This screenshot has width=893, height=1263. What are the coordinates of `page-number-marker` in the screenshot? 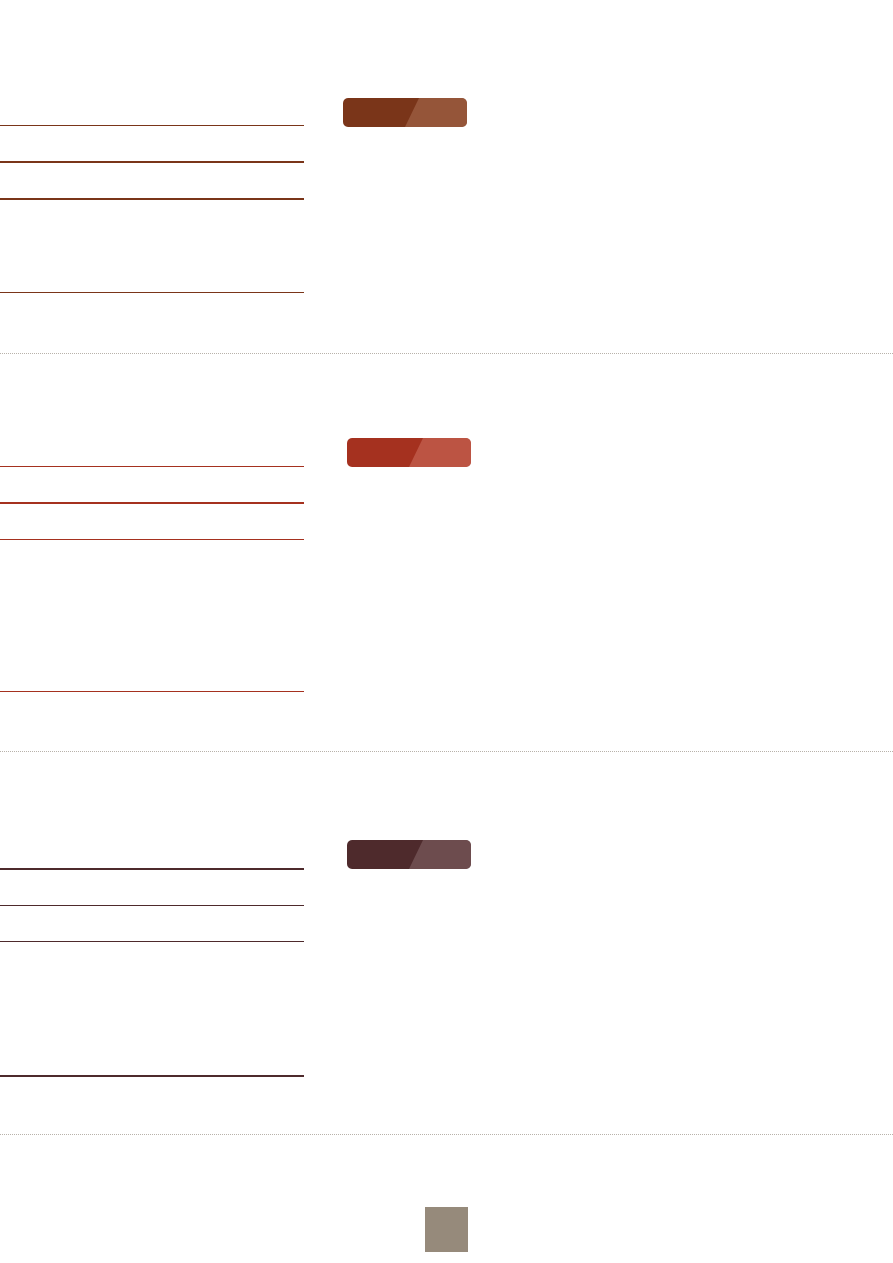 It's located at (446, 1229).